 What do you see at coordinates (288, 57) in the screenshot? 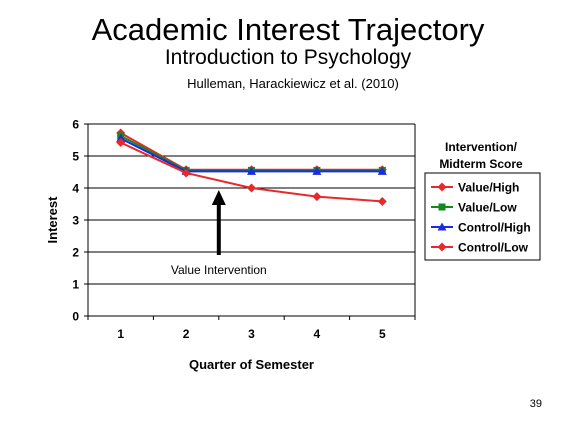
I see `slide-subtitle: Introduction to Psychology` at bounding box center [288, 57].